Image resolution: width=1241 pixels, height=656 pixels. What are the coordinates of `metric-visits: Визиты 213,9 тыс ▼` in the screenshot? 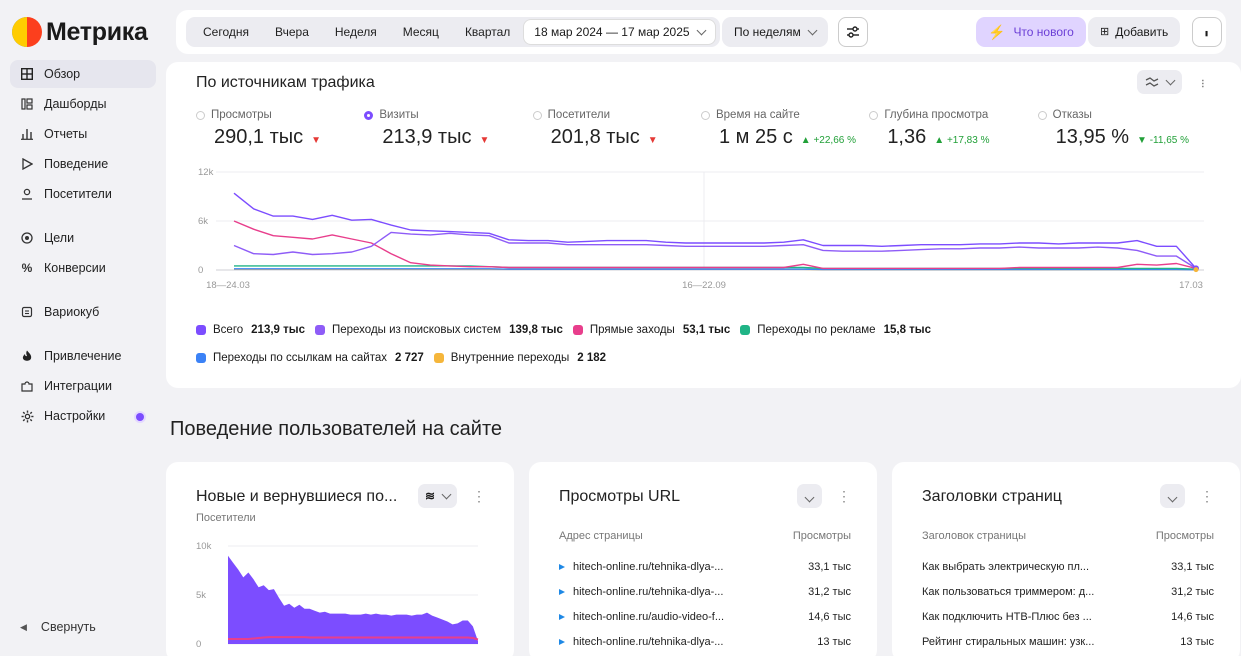 It's located at (448, 128).